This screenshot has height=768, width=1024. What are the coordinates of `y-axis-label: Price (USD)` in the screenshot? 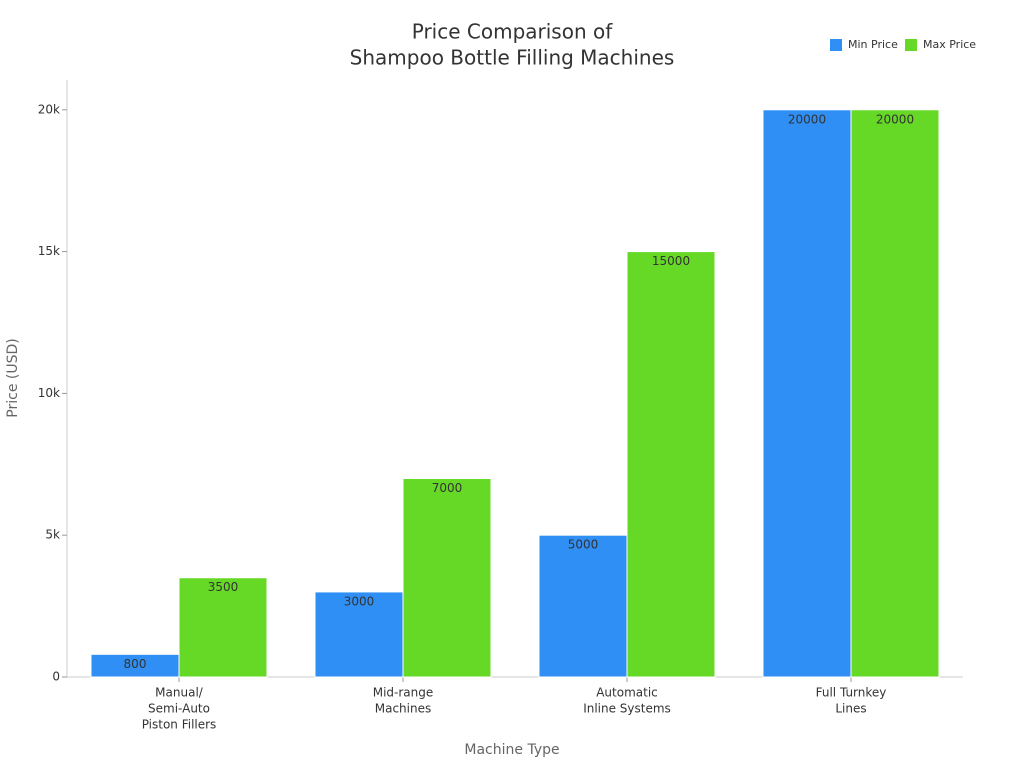 It's located at (13, 377).